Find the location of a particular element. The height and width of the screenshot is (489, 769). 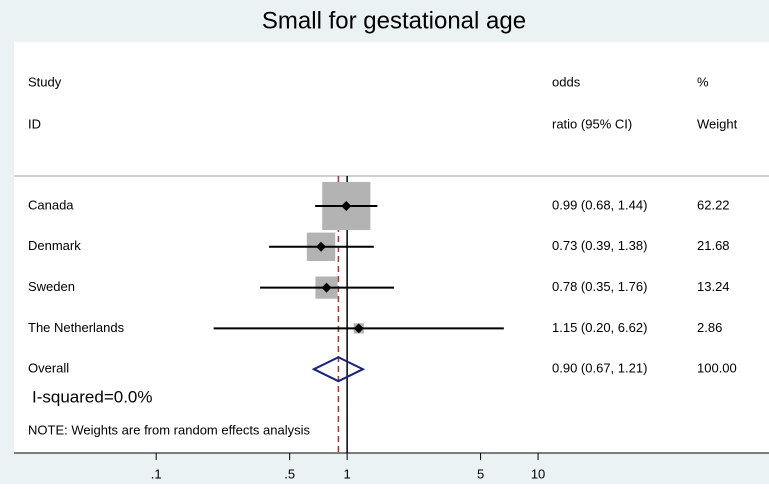

column-header: % is located at coordinates (703, 81).